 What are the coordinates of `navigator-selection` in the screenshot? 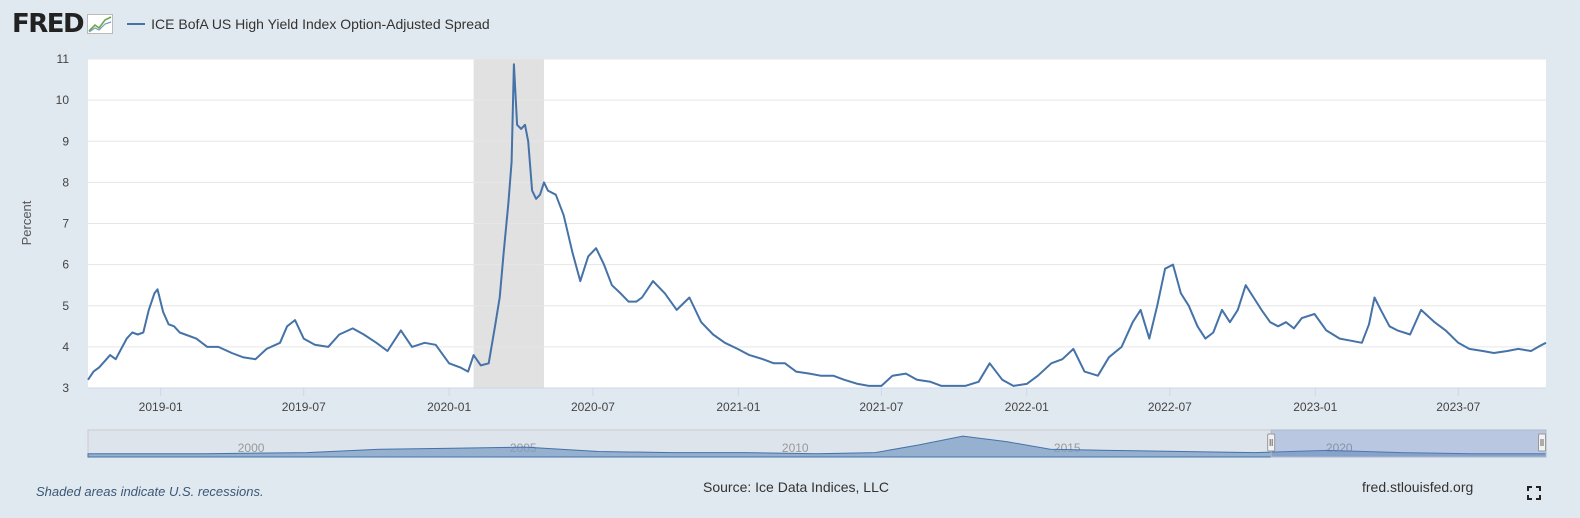 It's located at (1408, 443).